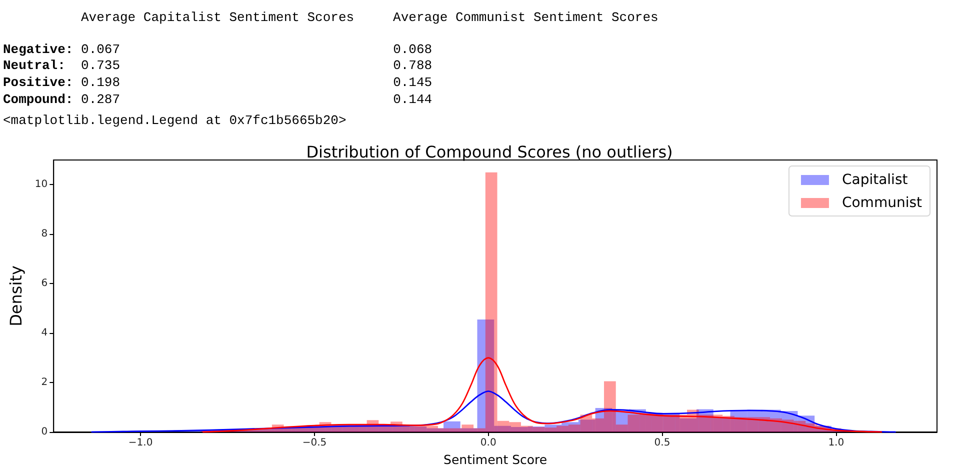 This screenshot has height=475, width=979. I want to click on text: <matplotlib.legend.Legend at 0x7fc1b5665b20>, so click(174, 120).